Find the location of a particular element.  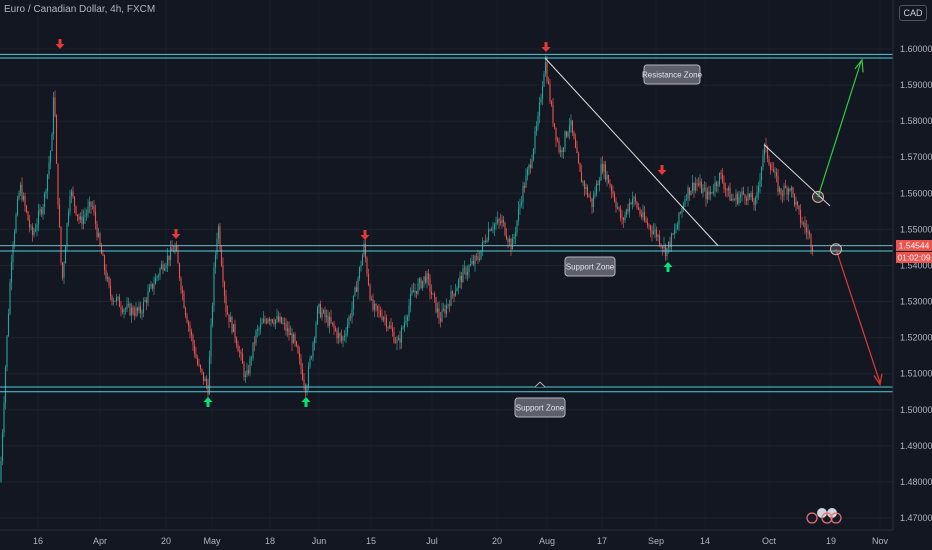

event-badges is located at coordinates (824, 516).